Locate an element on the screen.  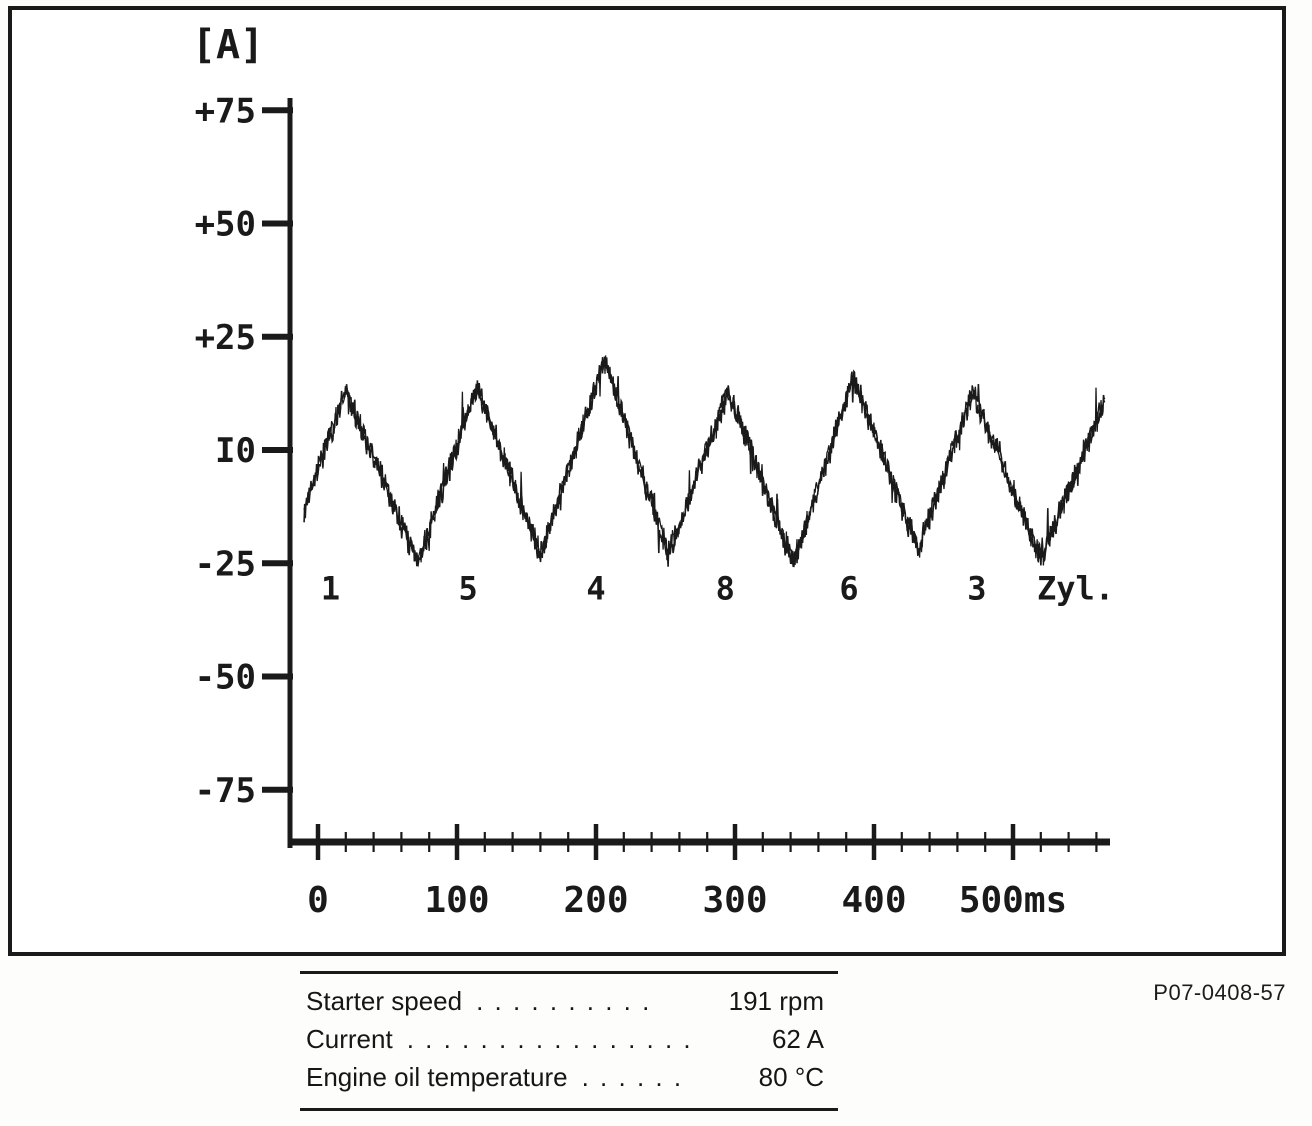
legend-value: 62 A is located at coordinates (797, 1039).